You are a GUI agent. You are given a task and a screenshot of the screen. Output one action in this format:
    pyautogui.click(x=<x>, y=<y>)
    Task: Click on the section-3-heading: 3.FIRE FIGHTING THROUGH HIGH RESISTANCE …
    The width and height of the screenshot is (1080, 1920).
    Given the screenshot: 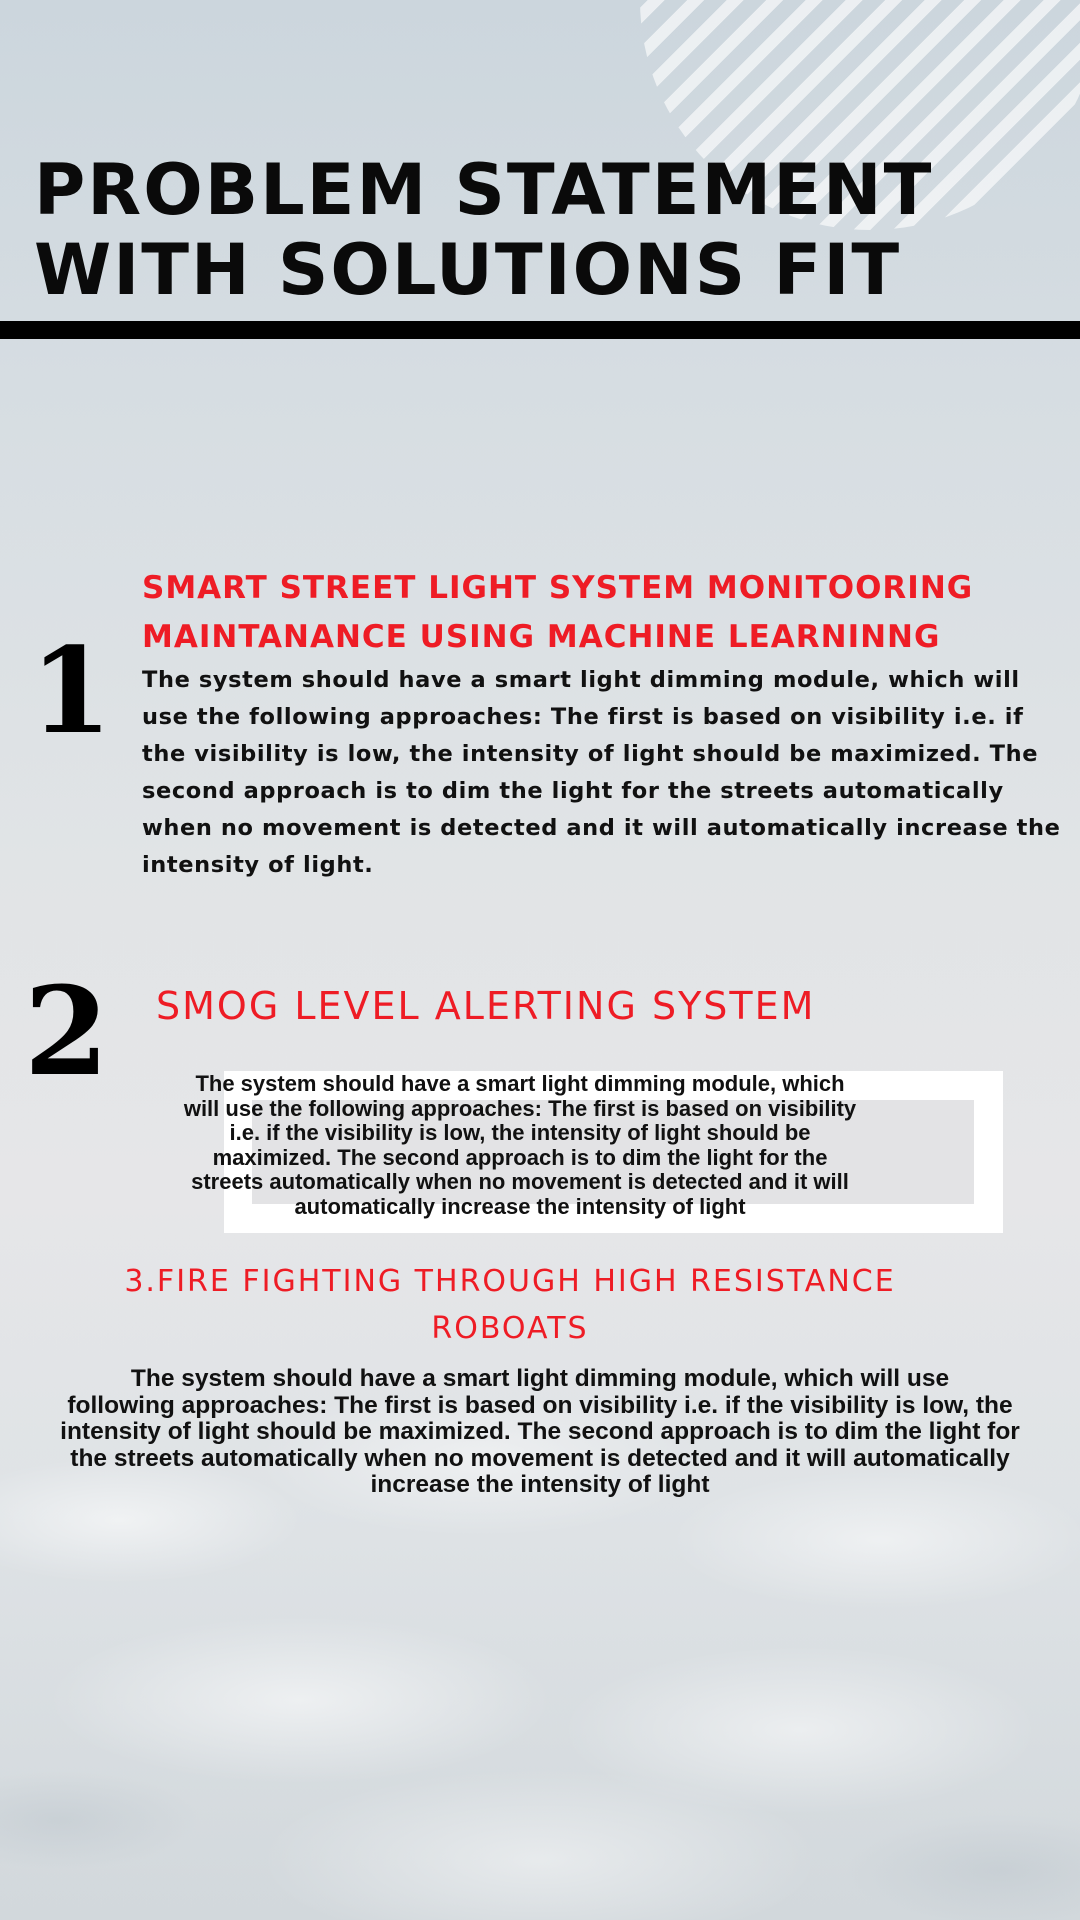 What is the action you would take?
    pyautogui.click(x=510, y=1305)
    